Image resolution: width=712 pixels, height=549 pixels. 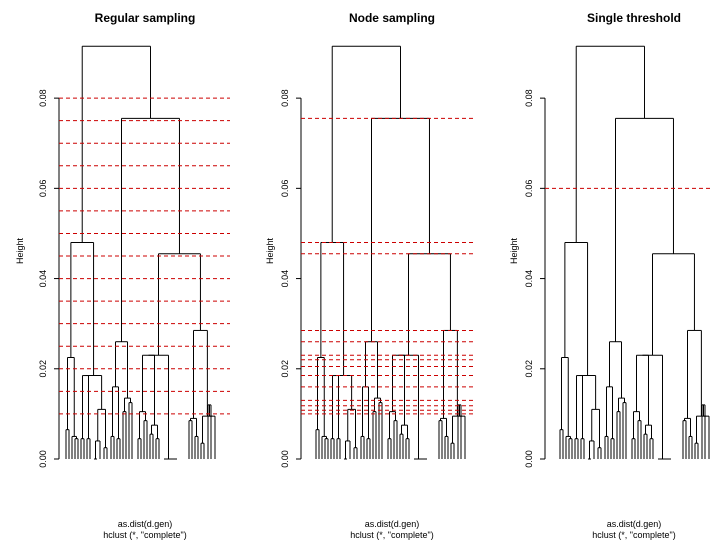 What do you see at coordinates (634, 18) in the screenshot?
I see `chart-title: Single threshold` at bounding box center [634, 18].